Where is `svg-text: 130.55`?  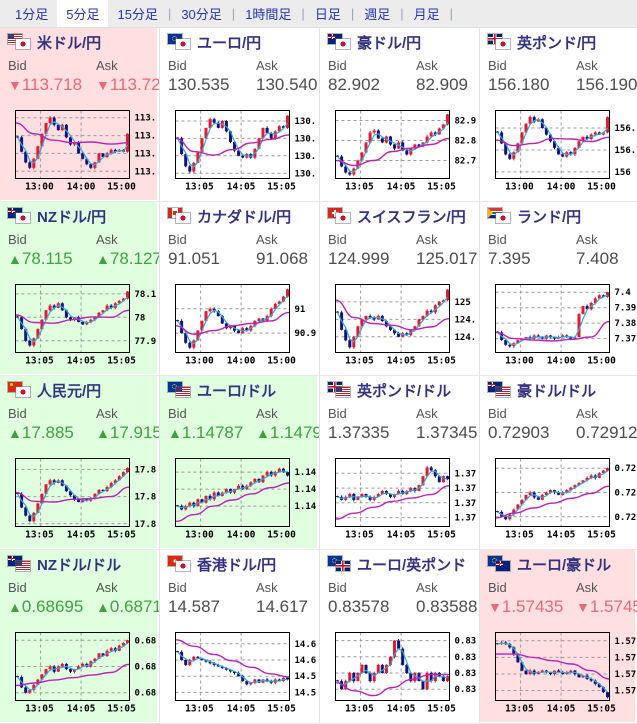
svg-text: 130.55 is located at coordinates (306, 122).